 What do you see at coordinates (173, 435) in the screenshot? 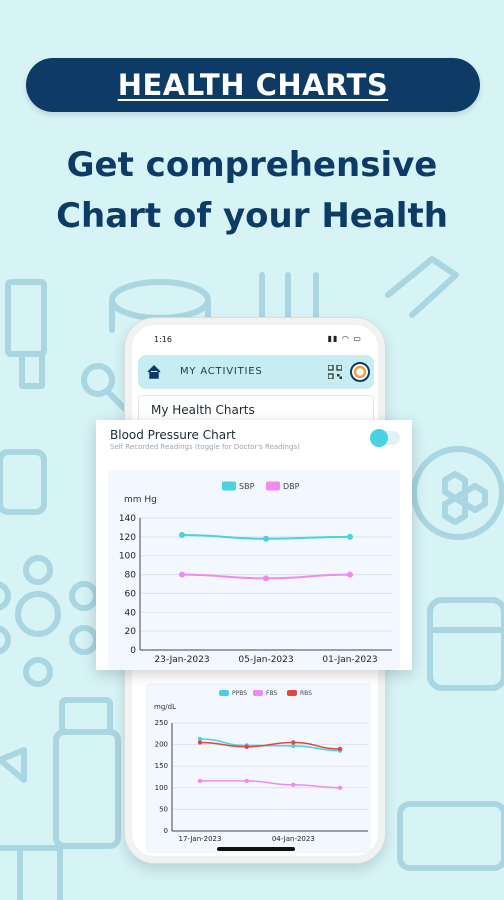
I see `bp-chart-title: Blood Pressure Chart` at bounding box center [173, 435].